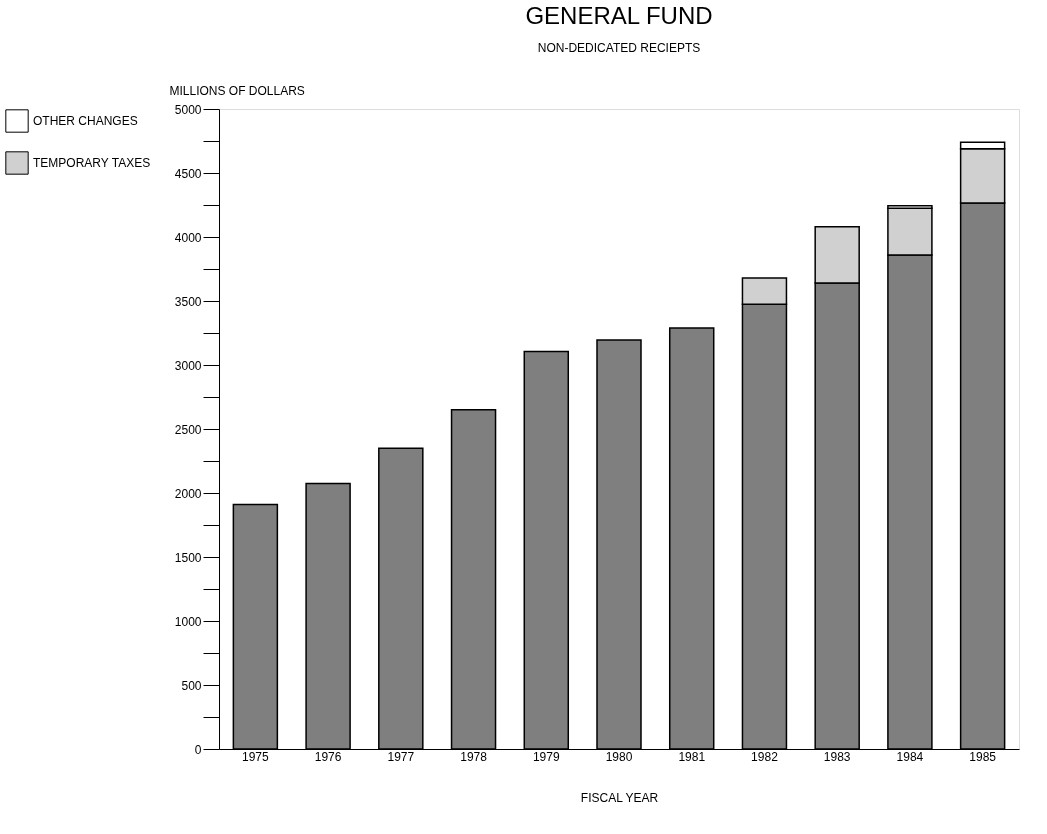 This screenshot has width=1047, height=834. What do you see at coordinates (85, 121) in the screenshot?
I see `legend-label: OTHER CHANGES` at bounding box center [85, 121].